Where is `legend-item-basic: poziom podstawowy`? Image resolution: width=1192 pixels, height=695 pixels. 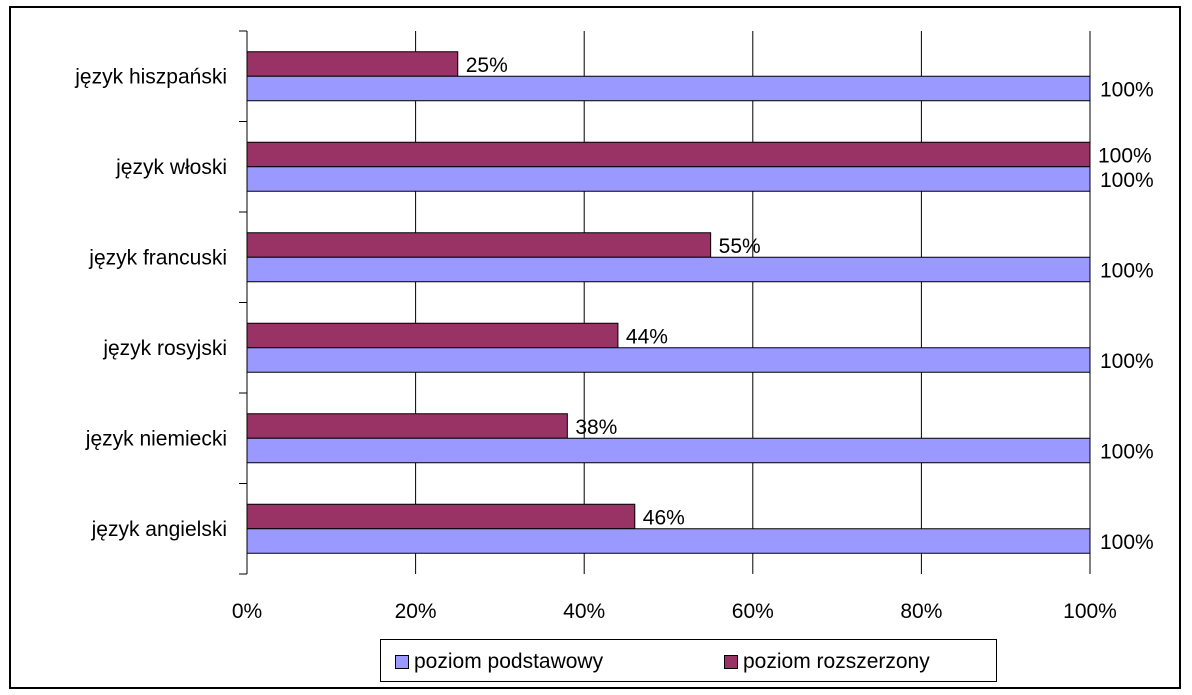 legend-item-basic: poziom podstawowy is located at coordinates (499, 662).